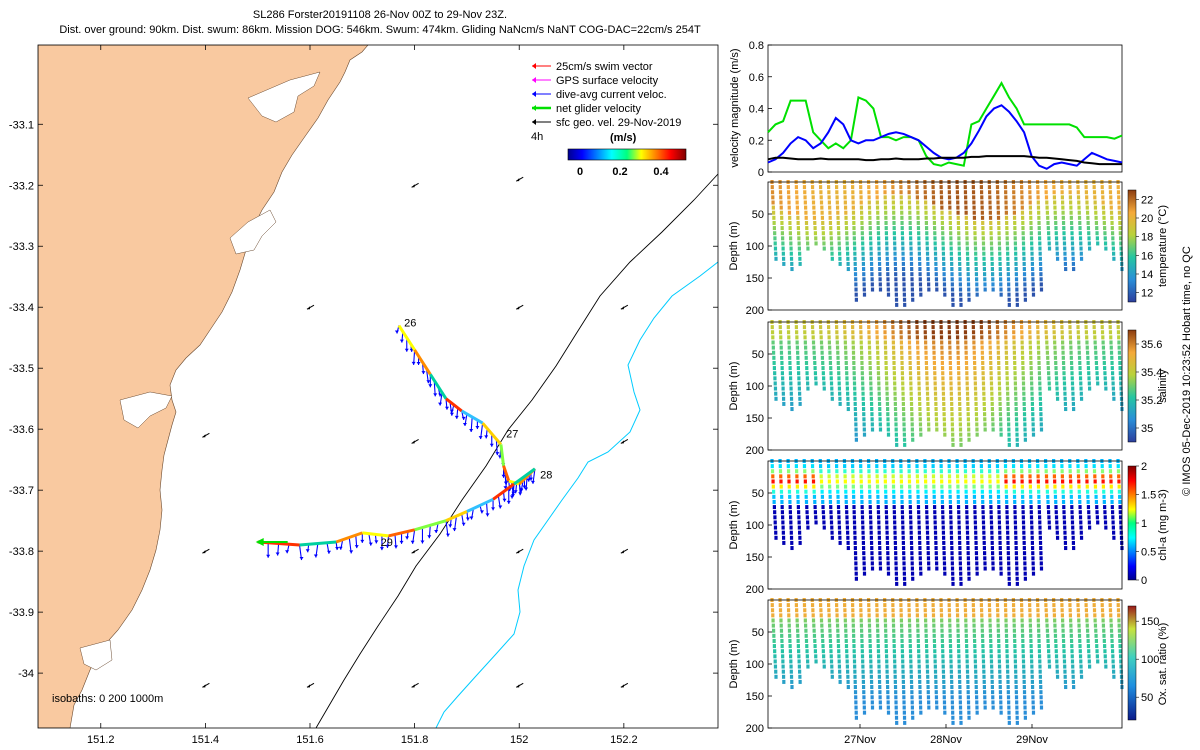  Describe the element at coordinates (755, 526) in the screenshot. I see `y-tick-label: 100` at that location.